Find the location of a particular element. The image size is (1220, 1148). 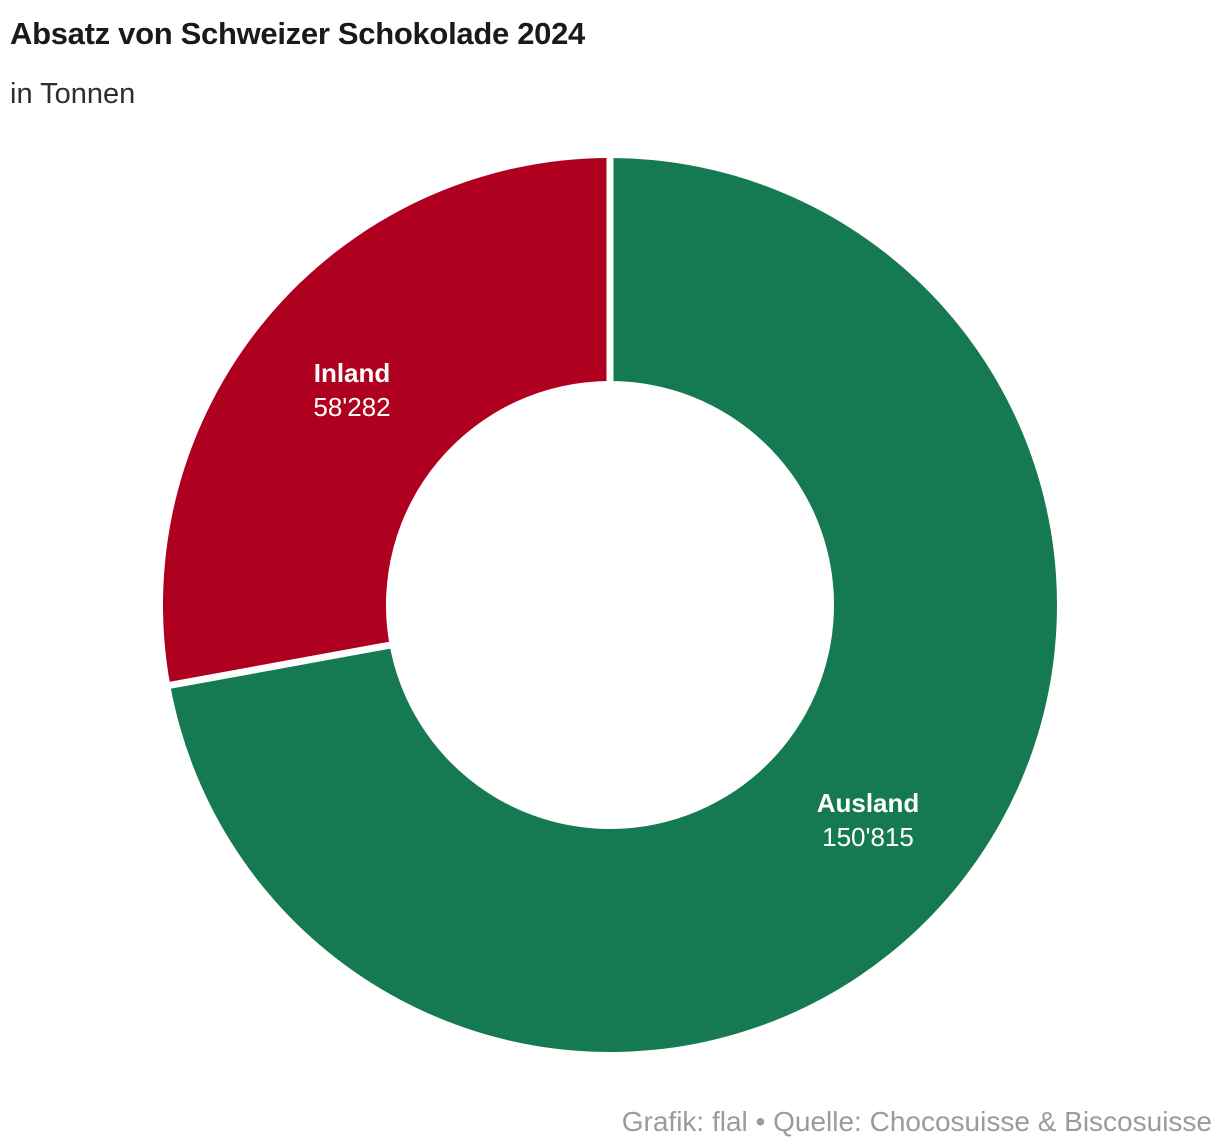

slice-label-value-inland: 58'282 is located at coordinates (351, 407).